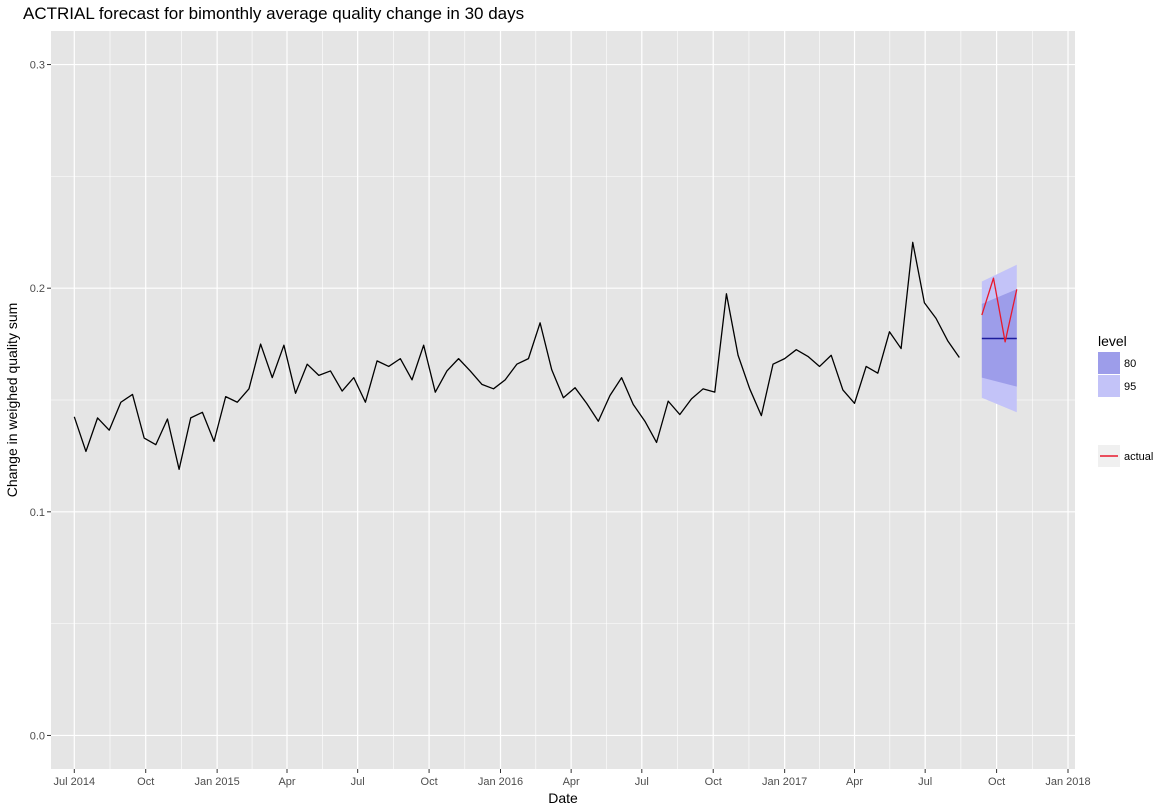 This screenshot has height=810, width=1170. Describe the element at coordinates (40, 401) in the screenshot. I see `y-axis: 0.0 0.1 0.2 0.3` at that location.